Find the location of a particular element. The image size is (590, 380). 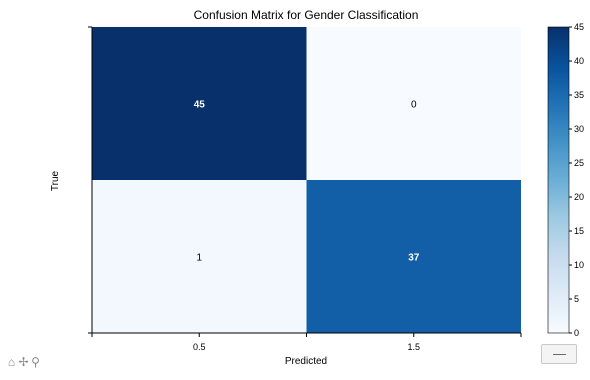

colorbar-tick-label: 20 is located at coordinates (579, 197).